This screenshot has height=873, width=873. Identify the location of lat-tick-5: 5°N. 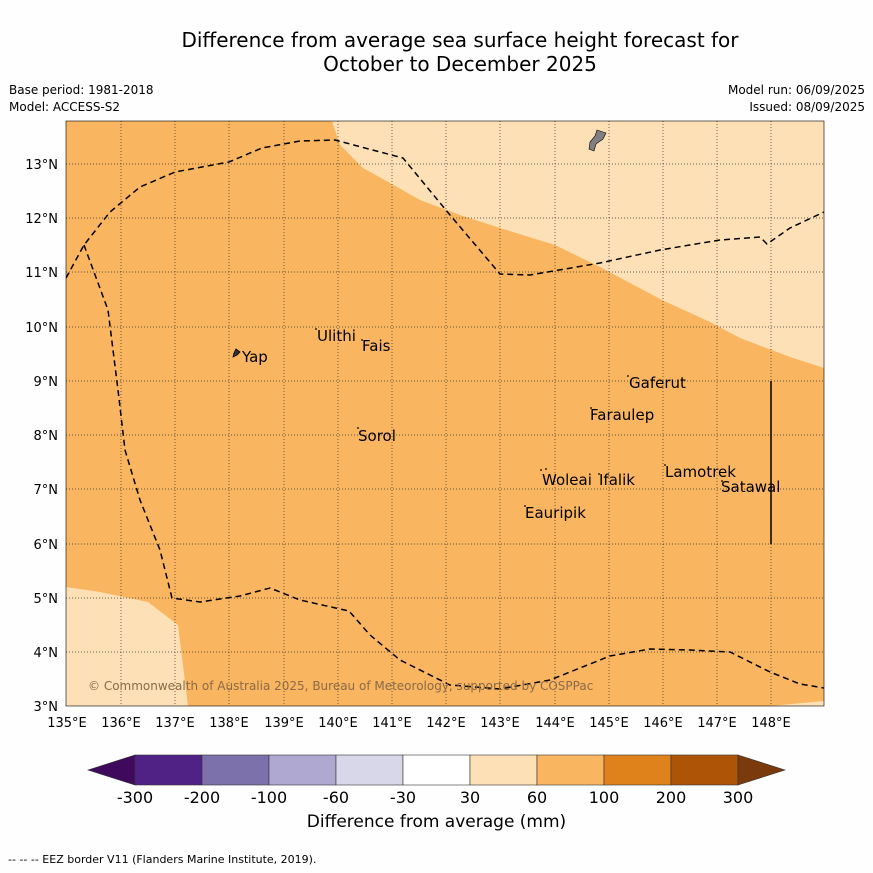
(46, 599).